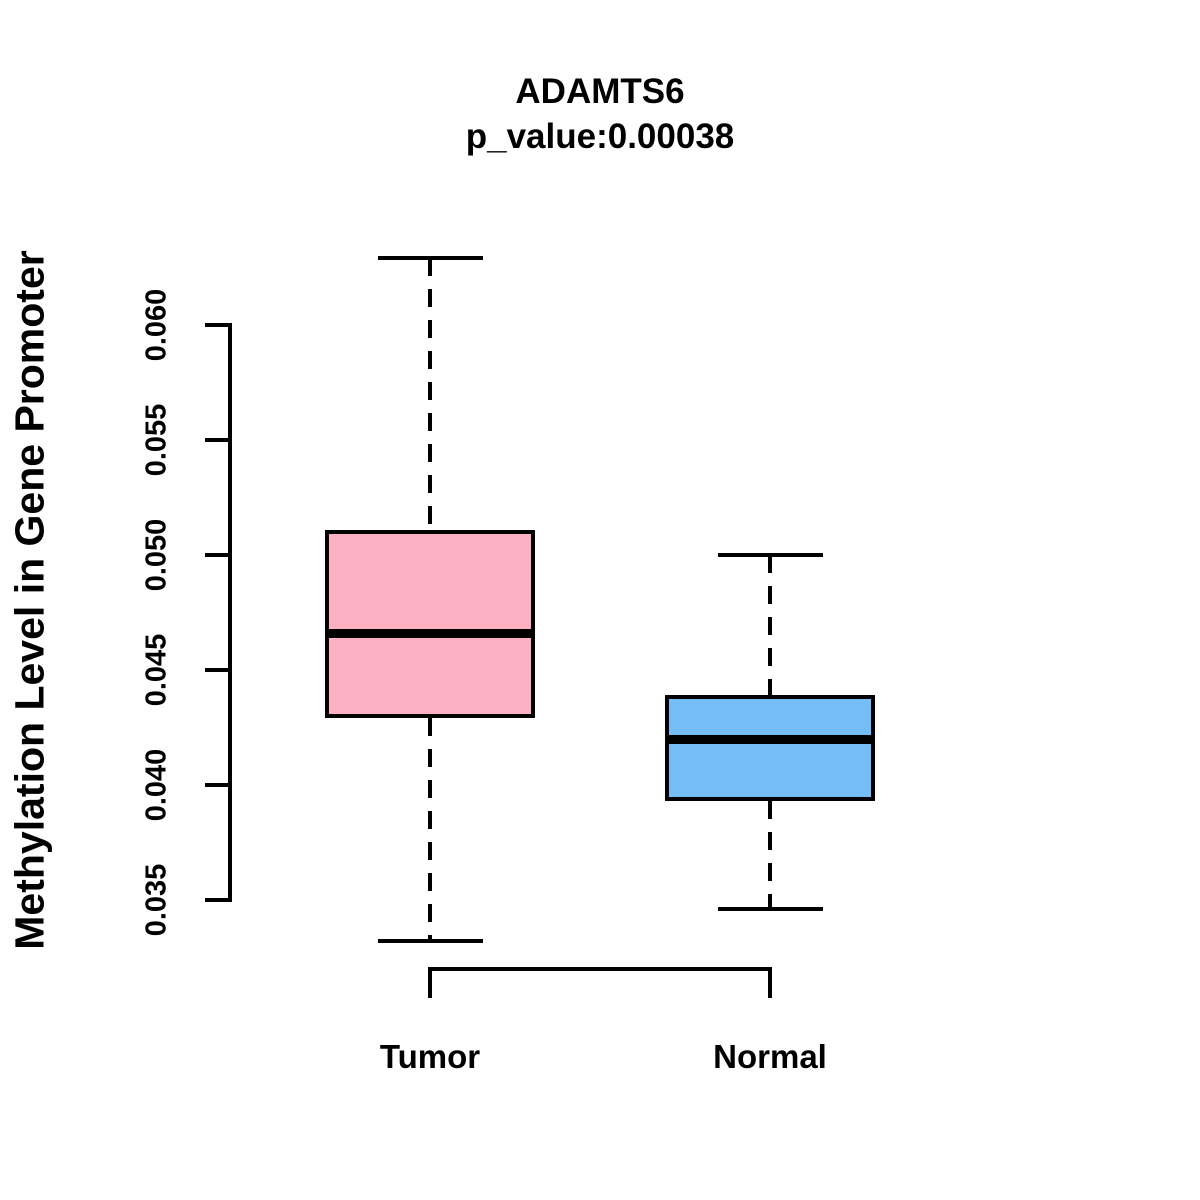 The height and width of the screenshot is (1200, 1200). Describe the element at coordinates (770, 748) in the screenshot. I see `box-normal` at that location.